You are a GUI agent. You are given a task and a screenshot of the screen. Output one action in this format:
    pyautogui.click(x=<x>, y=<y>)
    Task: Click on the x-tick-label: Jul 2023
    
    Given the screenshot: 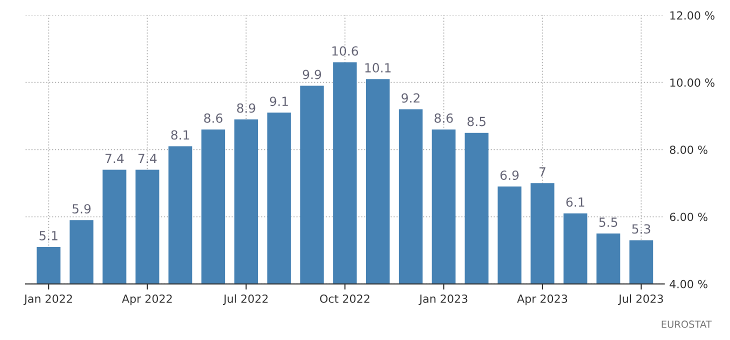 What is the action you would take?
    pyautogui.click(x=640, y=299)
    